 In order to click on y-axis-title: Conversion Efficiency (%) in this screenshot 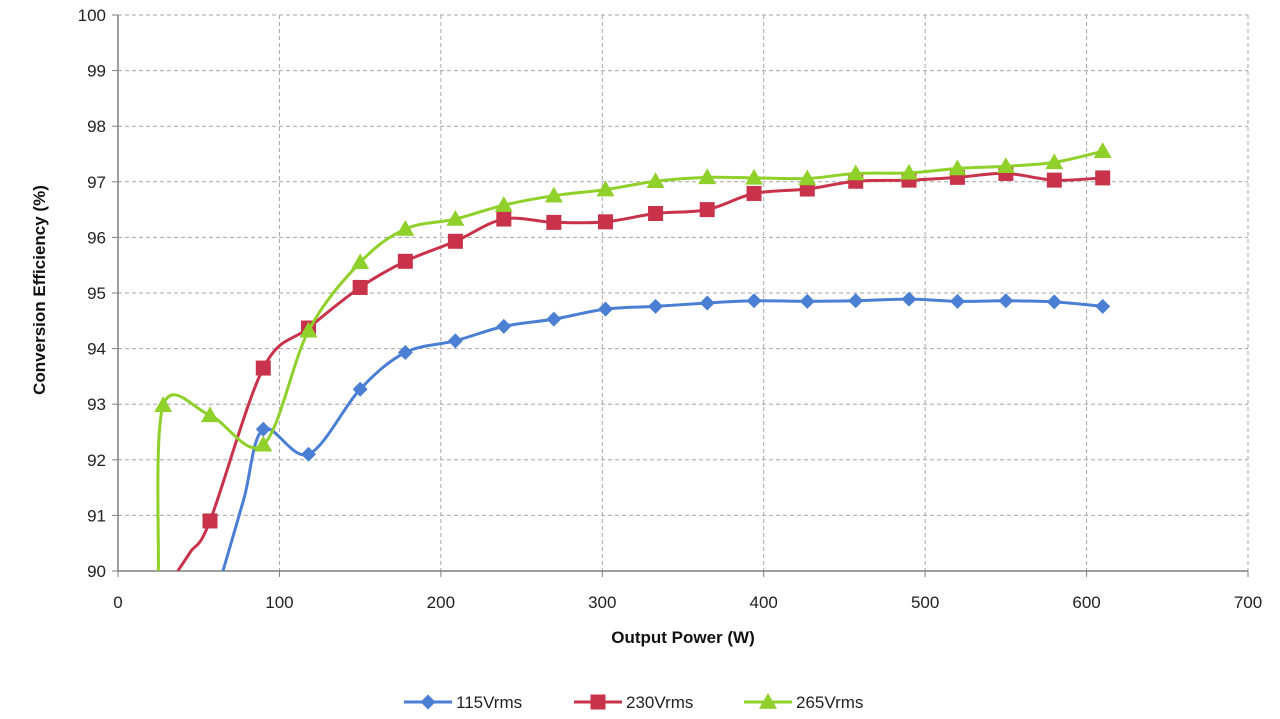, I will do `click(39, 290)`.